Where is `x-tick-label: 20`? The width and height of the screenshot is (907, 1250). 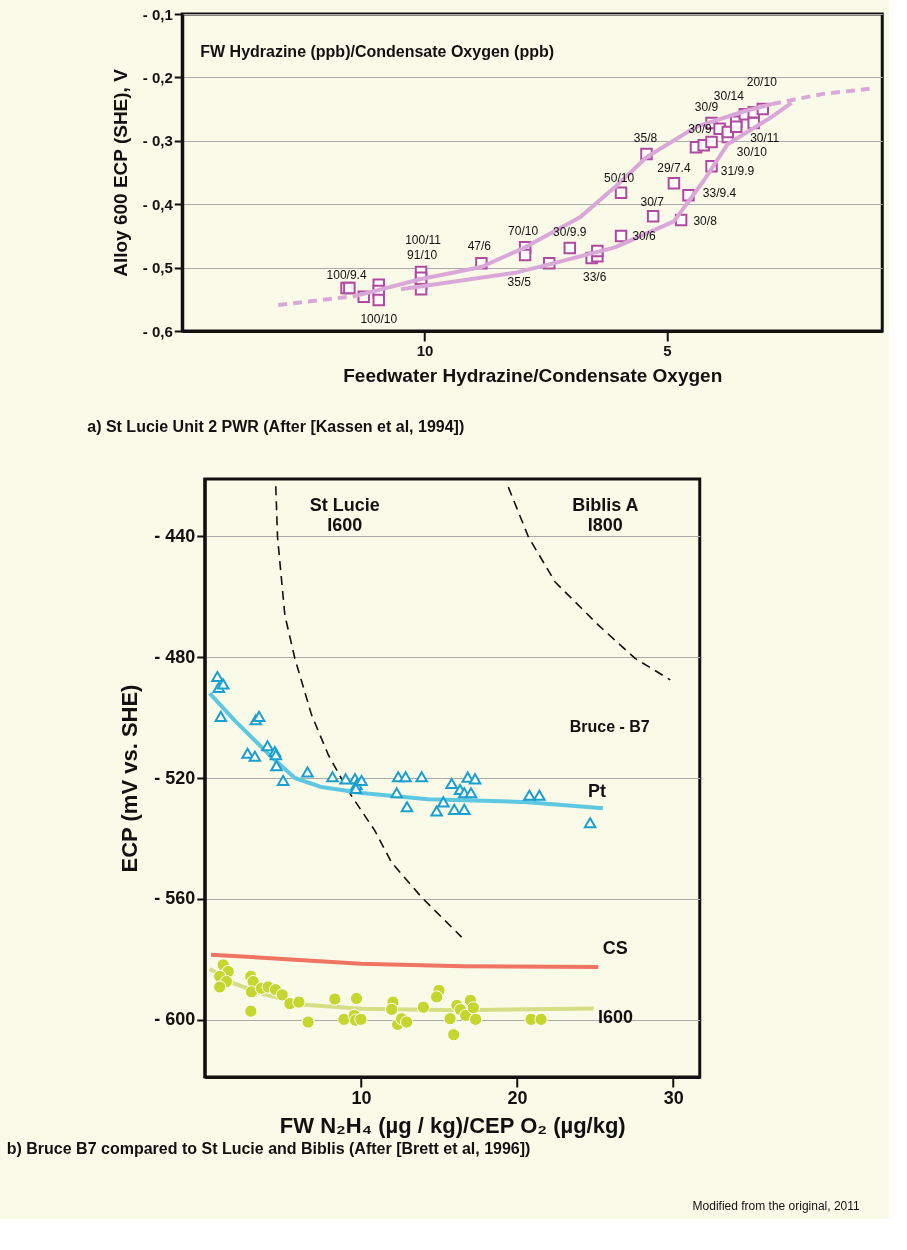
x-tick-label: 20 is located at coordinates (517, 1097).